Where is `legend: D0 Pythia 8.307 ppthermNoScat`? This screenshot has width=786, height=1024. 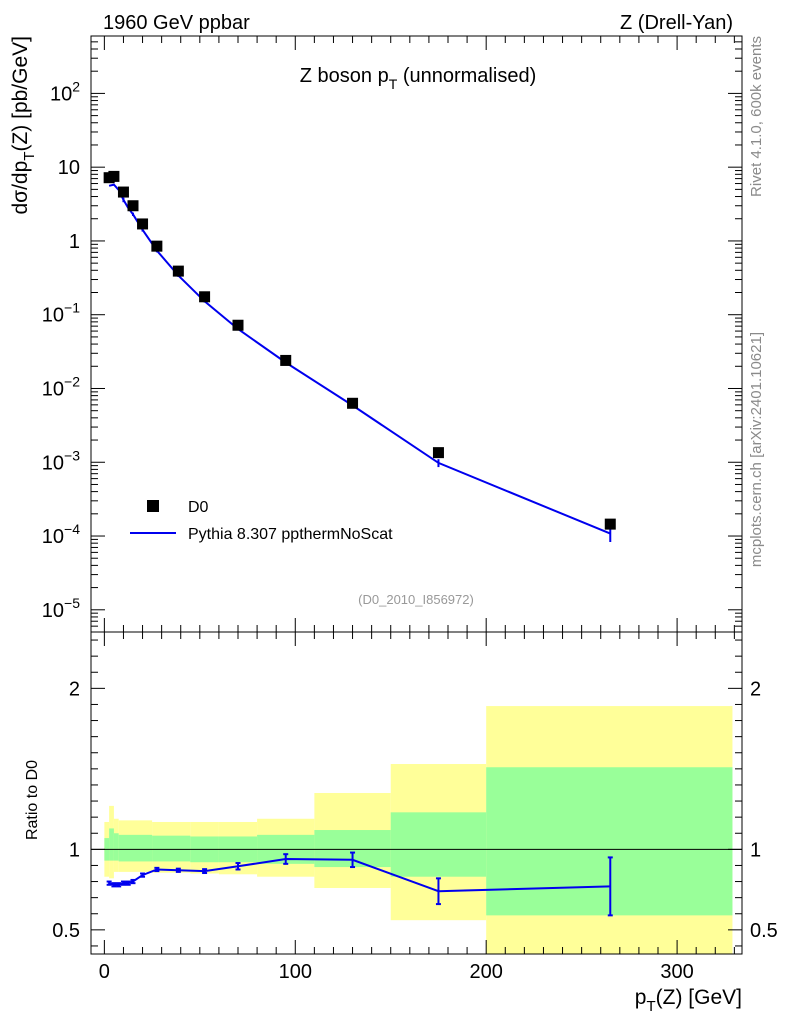 legend: D0 Pythia 8.307 ppthermNoScat is located at coordinates (261, 521).